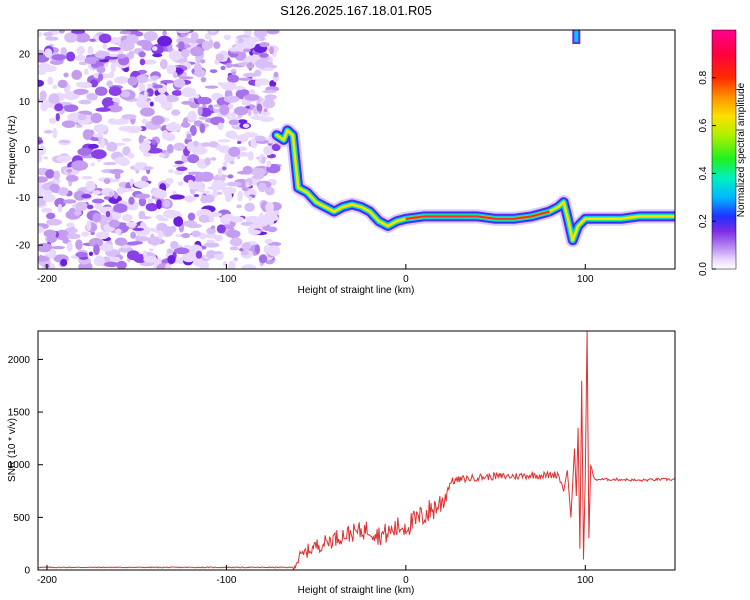 This screenshot has height=600, width=750. I want to click on snr-y-tick-label: 1500, so click(19, 413).